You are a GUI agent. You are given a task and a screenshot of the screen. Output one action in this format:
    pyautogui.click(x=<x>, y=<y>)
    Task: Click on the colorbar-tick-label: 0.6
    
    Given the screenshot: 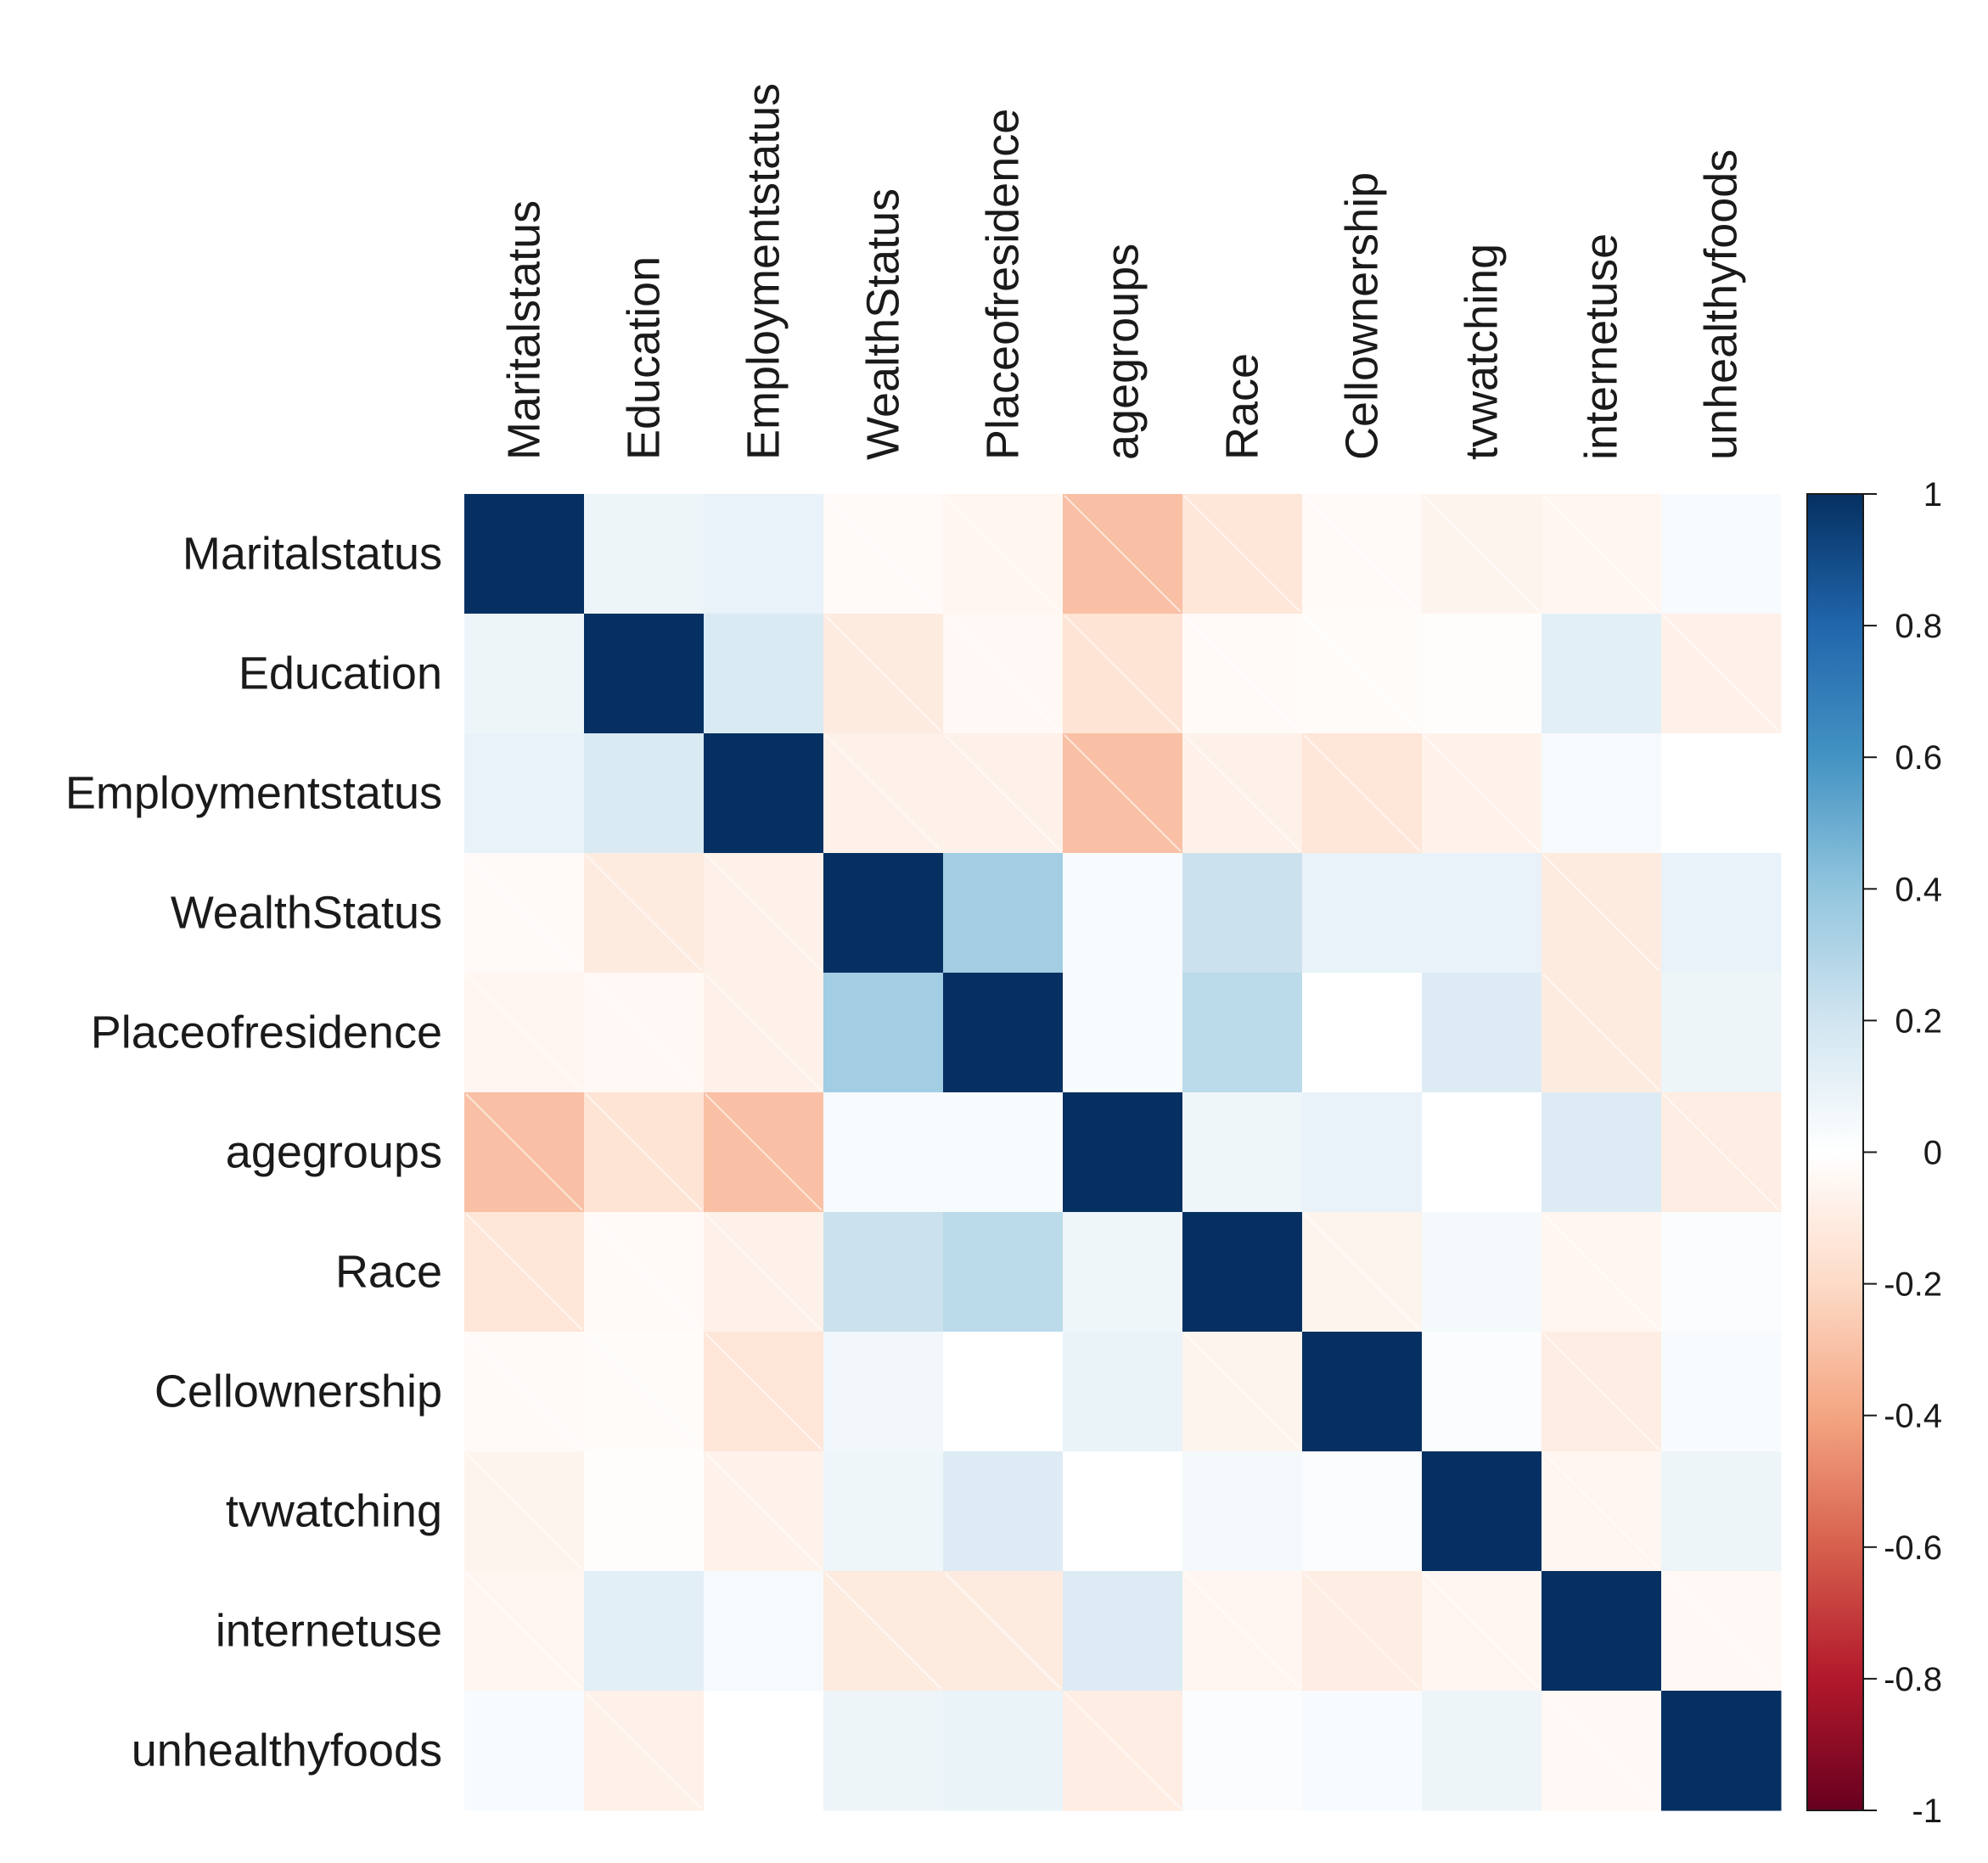 What is the action you would take?
    pyautogui.click(x=1918, y=758)
    